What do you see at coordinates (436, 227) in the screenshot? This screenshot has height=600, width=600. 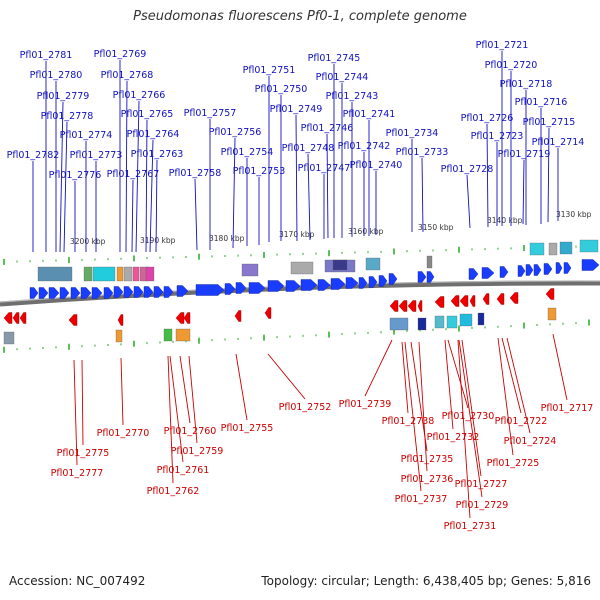 I see `scale-label: 3150 kbp` at bounding box center [436, 227].